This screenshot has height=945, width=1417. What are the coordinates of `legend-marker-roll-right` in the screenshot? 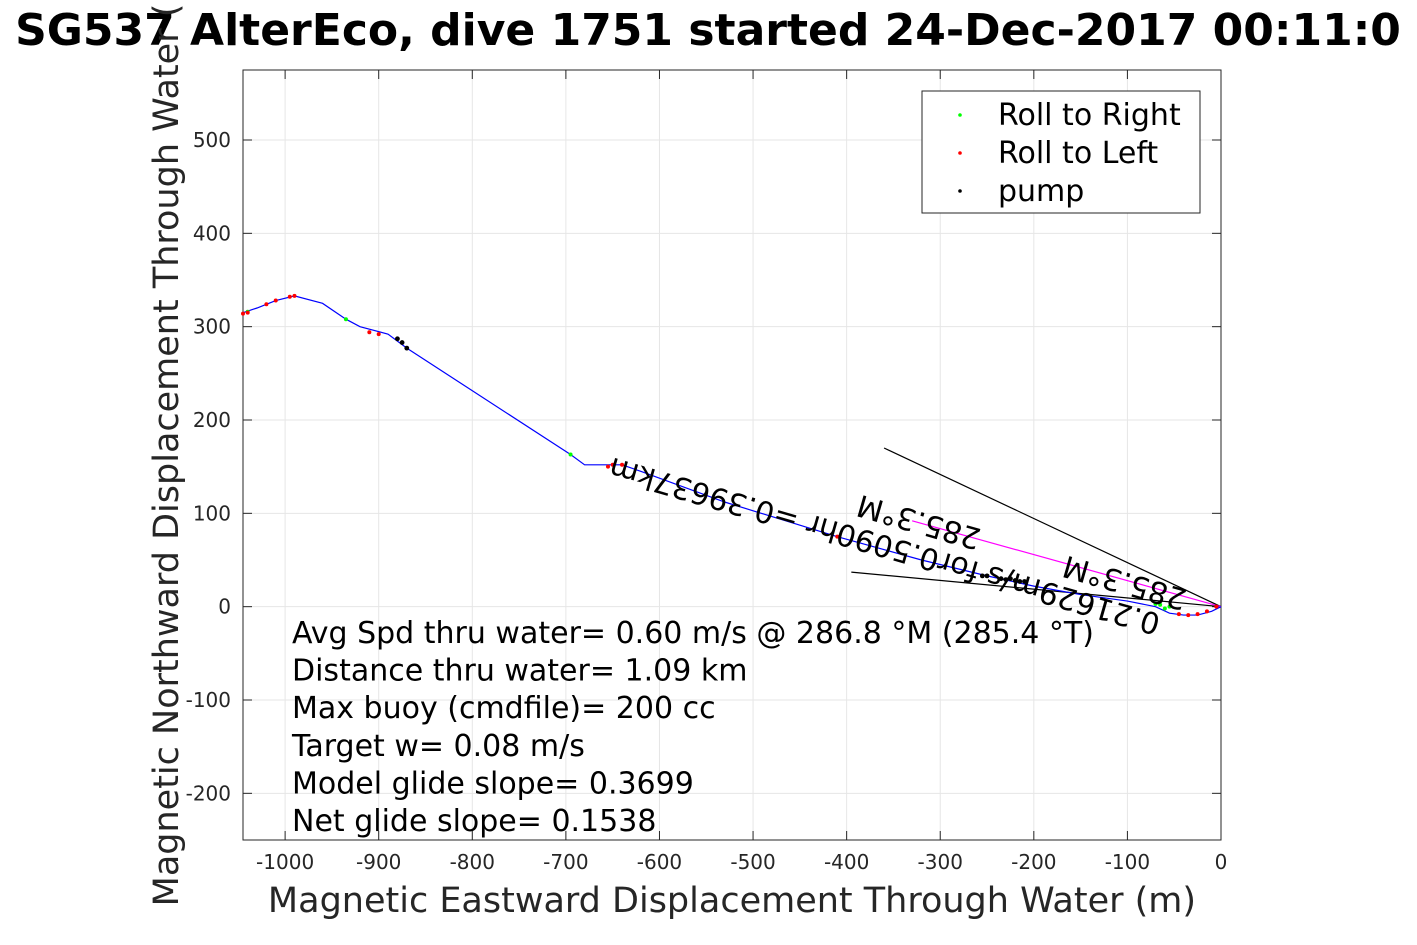 It's located at (960, 115).